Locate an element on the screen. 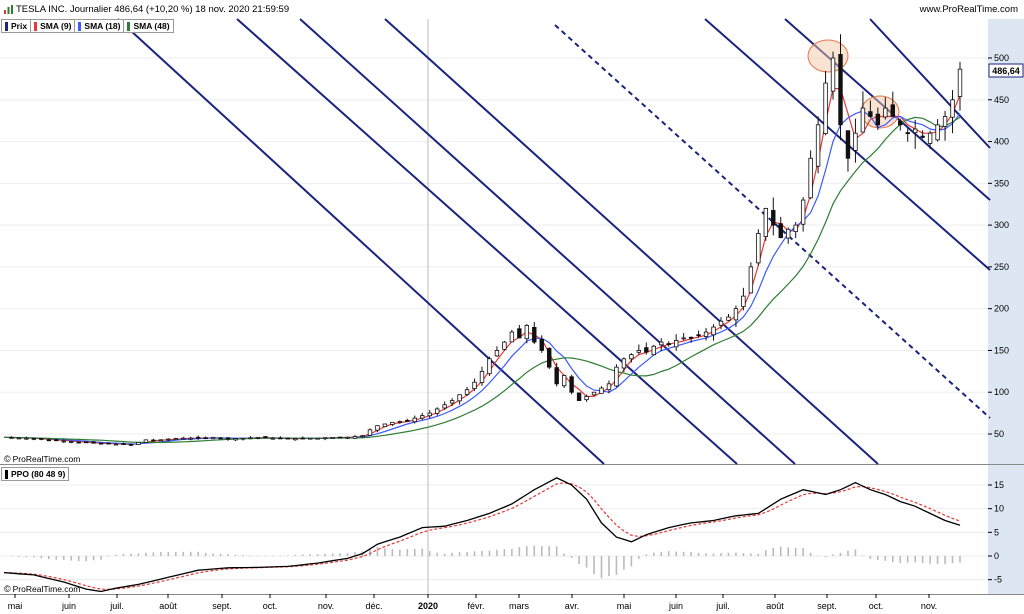 The width and height of the screenshot is (1024, 614). brand-link: www.ProRealTime.com is located at coordinates (968, 9).